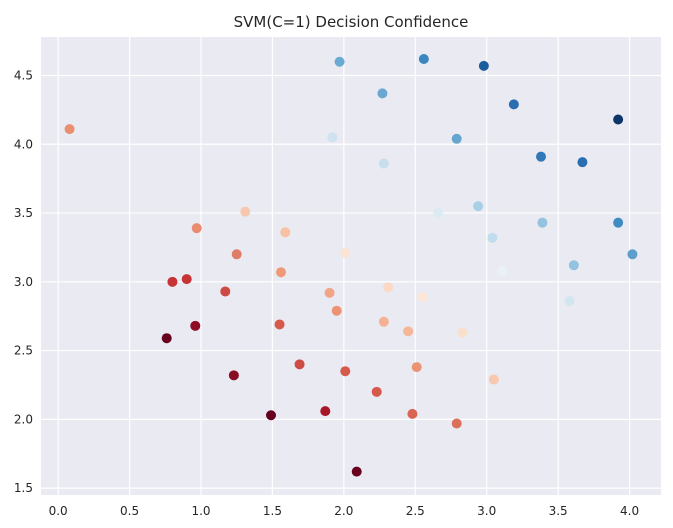 The width and height of the screenshot is (673, 528). Describe the element at coordinates (558, 511) in the screenshot. I see `x-tick-label: 3.5` at that location.